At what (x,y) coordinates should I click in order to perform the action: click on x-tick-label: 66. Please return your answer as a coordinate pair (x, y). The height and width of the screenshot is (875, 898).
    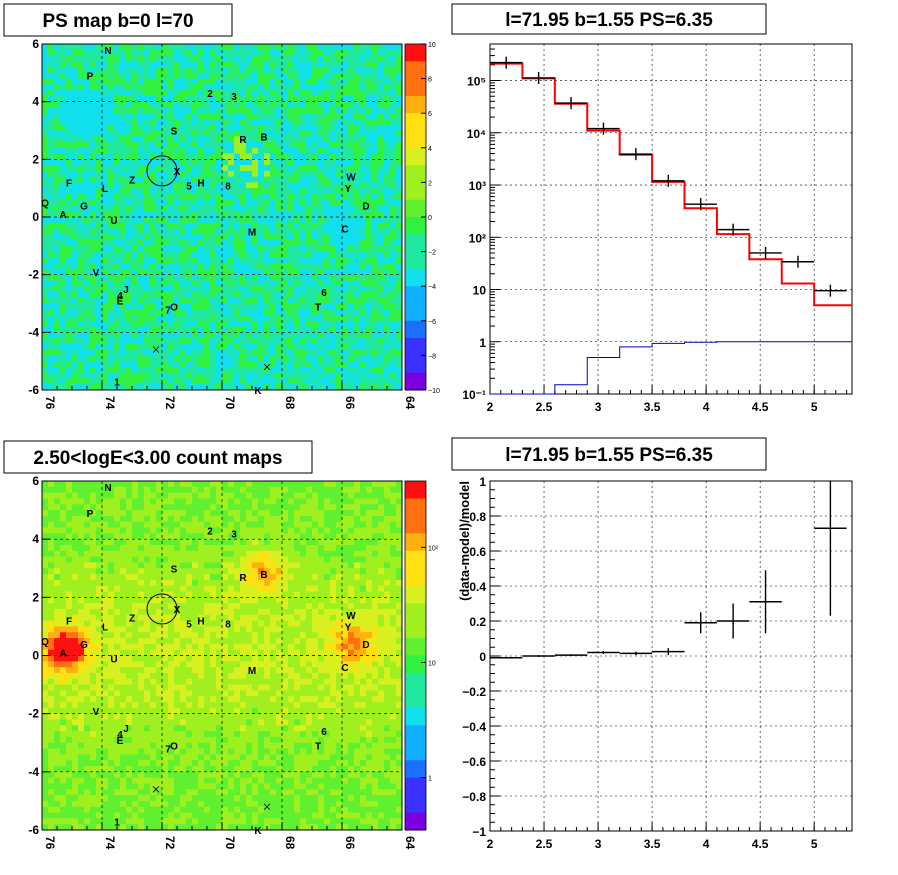
    Looking at the image, I should click on (350, 403).